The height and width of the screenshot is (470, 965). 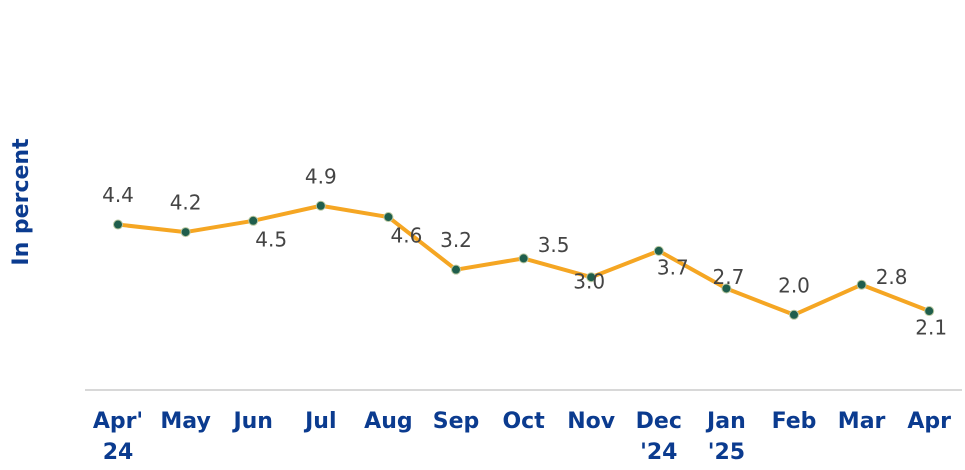 I want to click on value-label: 4.4, so click(x=118, y=195).